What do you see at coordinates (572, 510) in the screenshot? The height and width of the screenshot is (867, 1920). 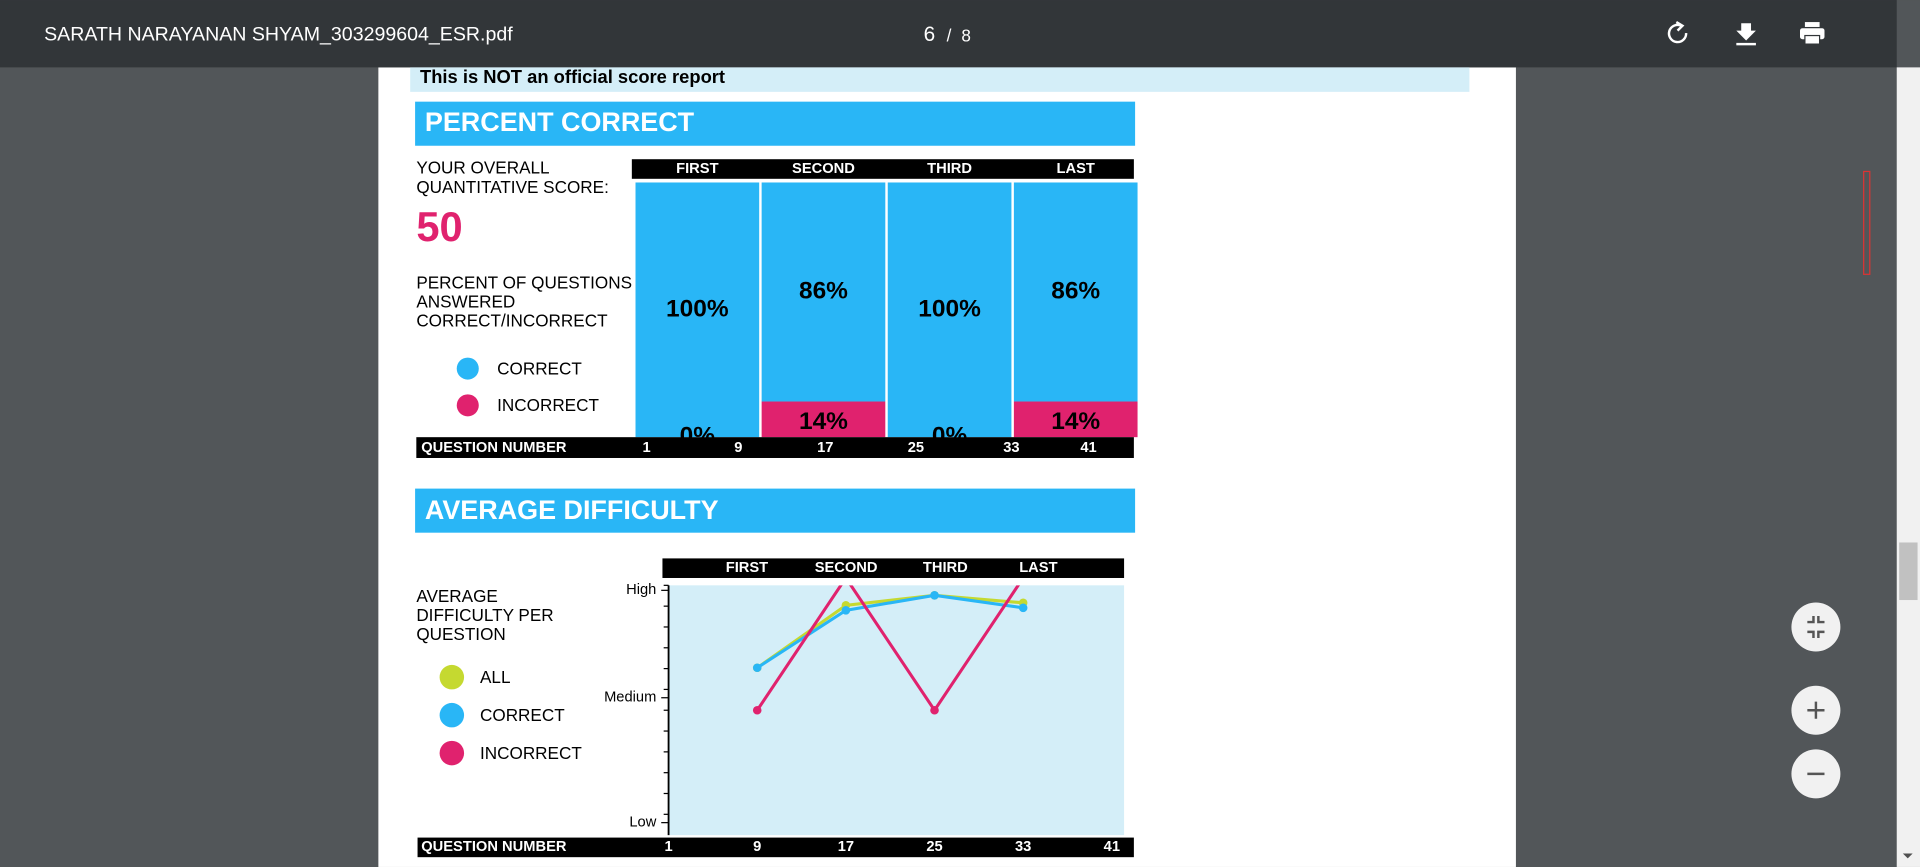 I see `section-title: AVERAGE DIFFICULTY` at bounding box center [572, 510].